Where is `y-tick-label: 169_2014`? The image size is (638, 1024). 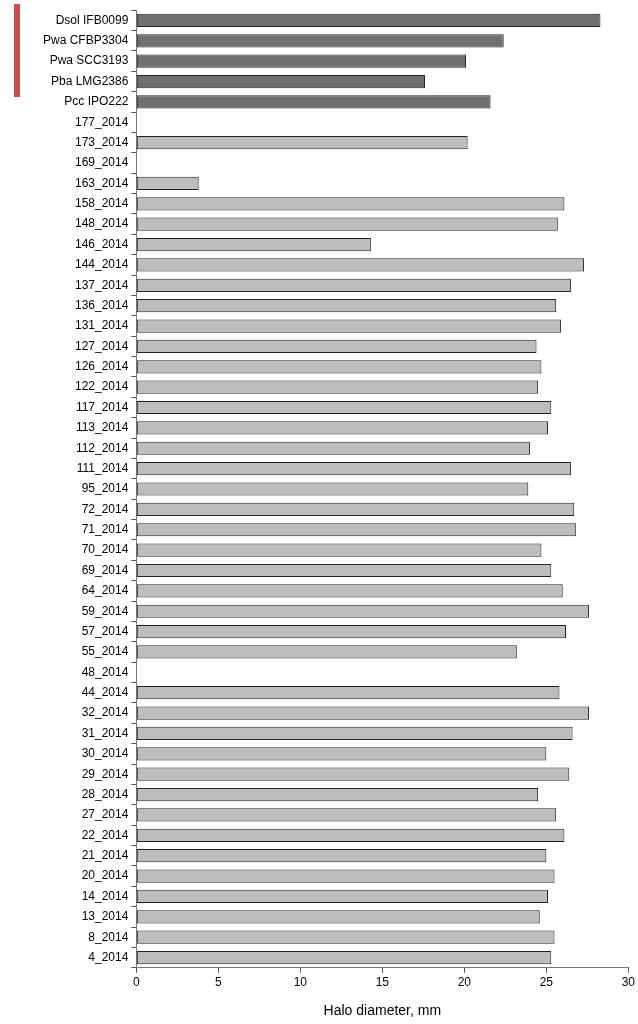
y-tick-label: 169_2014 is located at coordinates (101, 162).